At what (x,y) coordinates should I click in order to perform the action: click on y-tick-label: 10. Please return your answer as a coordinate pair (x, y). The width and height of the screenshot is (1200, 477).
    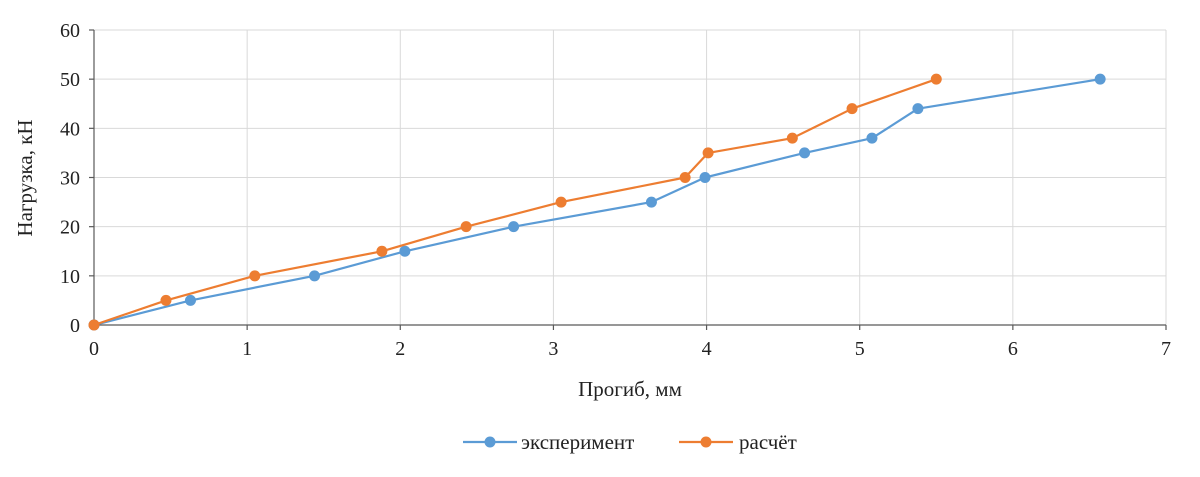
    Looking at the image, I should click on (70, 277).